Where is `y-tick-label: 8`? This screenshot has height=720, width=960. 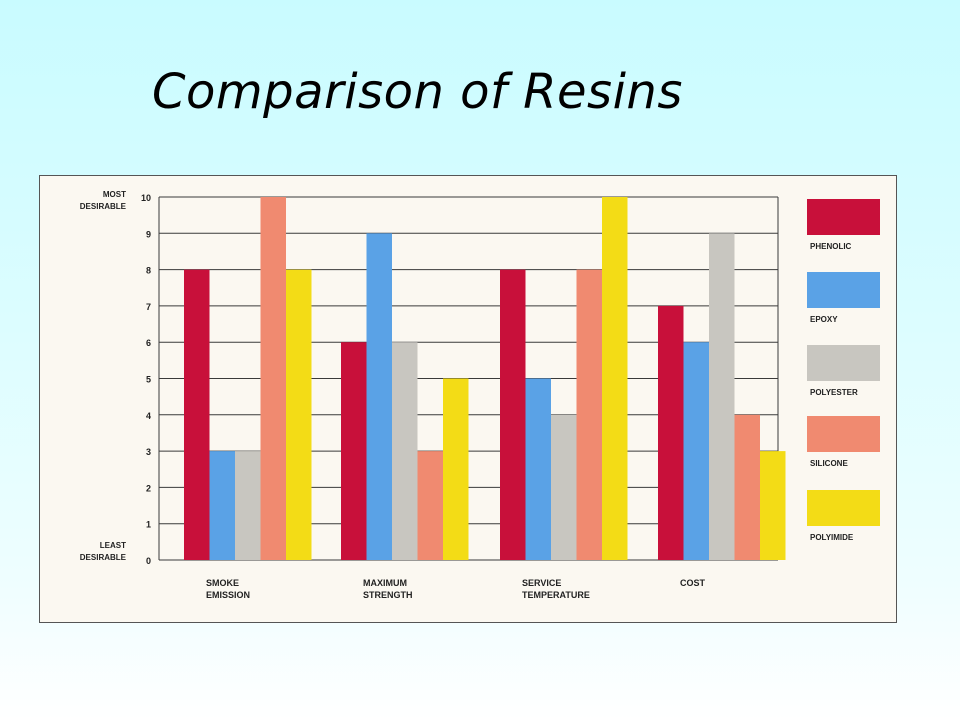 y-tick-label: 8 is located at coordinates (148, 271).